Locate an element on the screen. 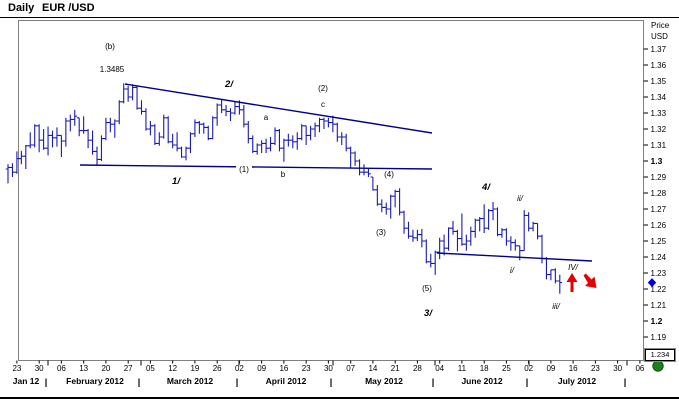 The height and width of the screenshot is (404, 679). wave-label-2: (2) is located at coordinates (323, 88).